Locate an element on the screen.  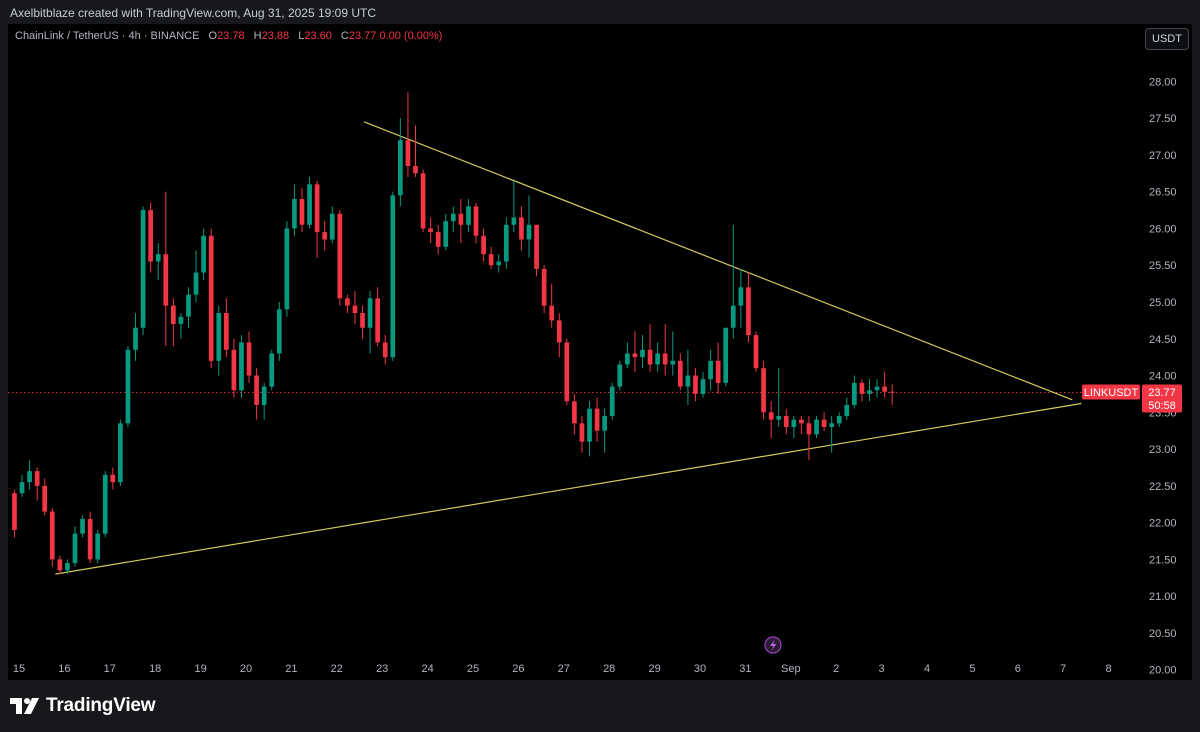
lightning-icon is located at coordinates (773, 645).